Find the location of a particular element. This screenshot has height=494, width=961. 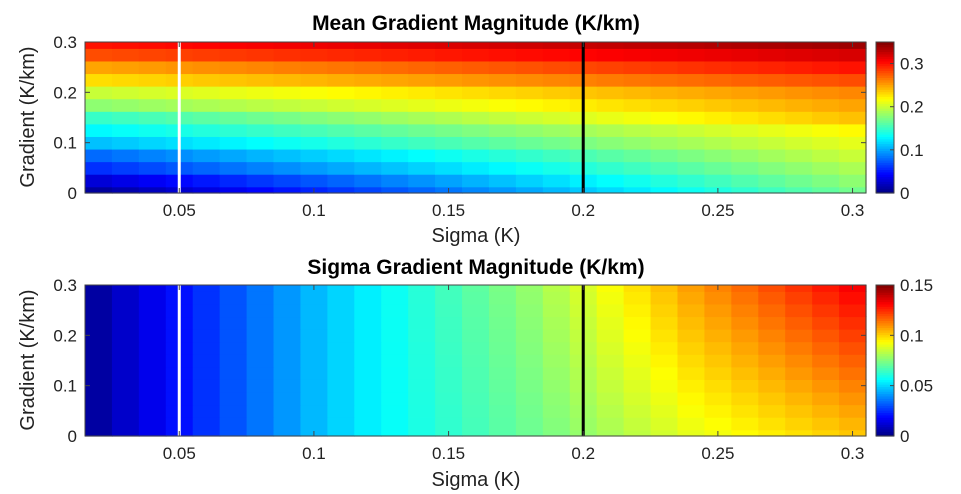

y-tick-label: 0.2 is located at coordinates (65, 335).